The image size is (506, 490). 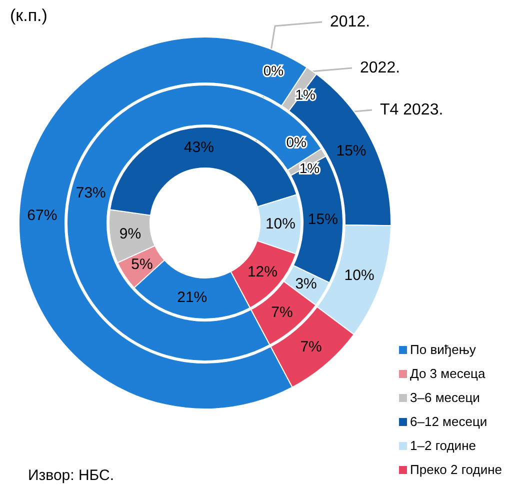 I want to click on slice-label: 2022., so click(x=380, y=68).